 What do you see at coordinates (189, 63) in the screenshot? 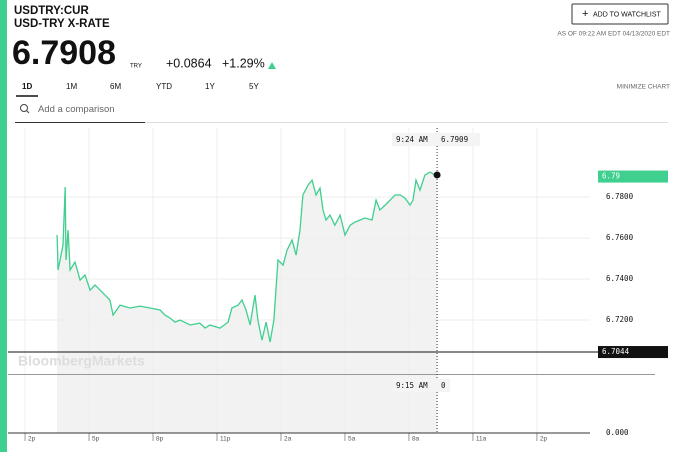
I see `change: +0.0864` at bounding box center [189, 63].